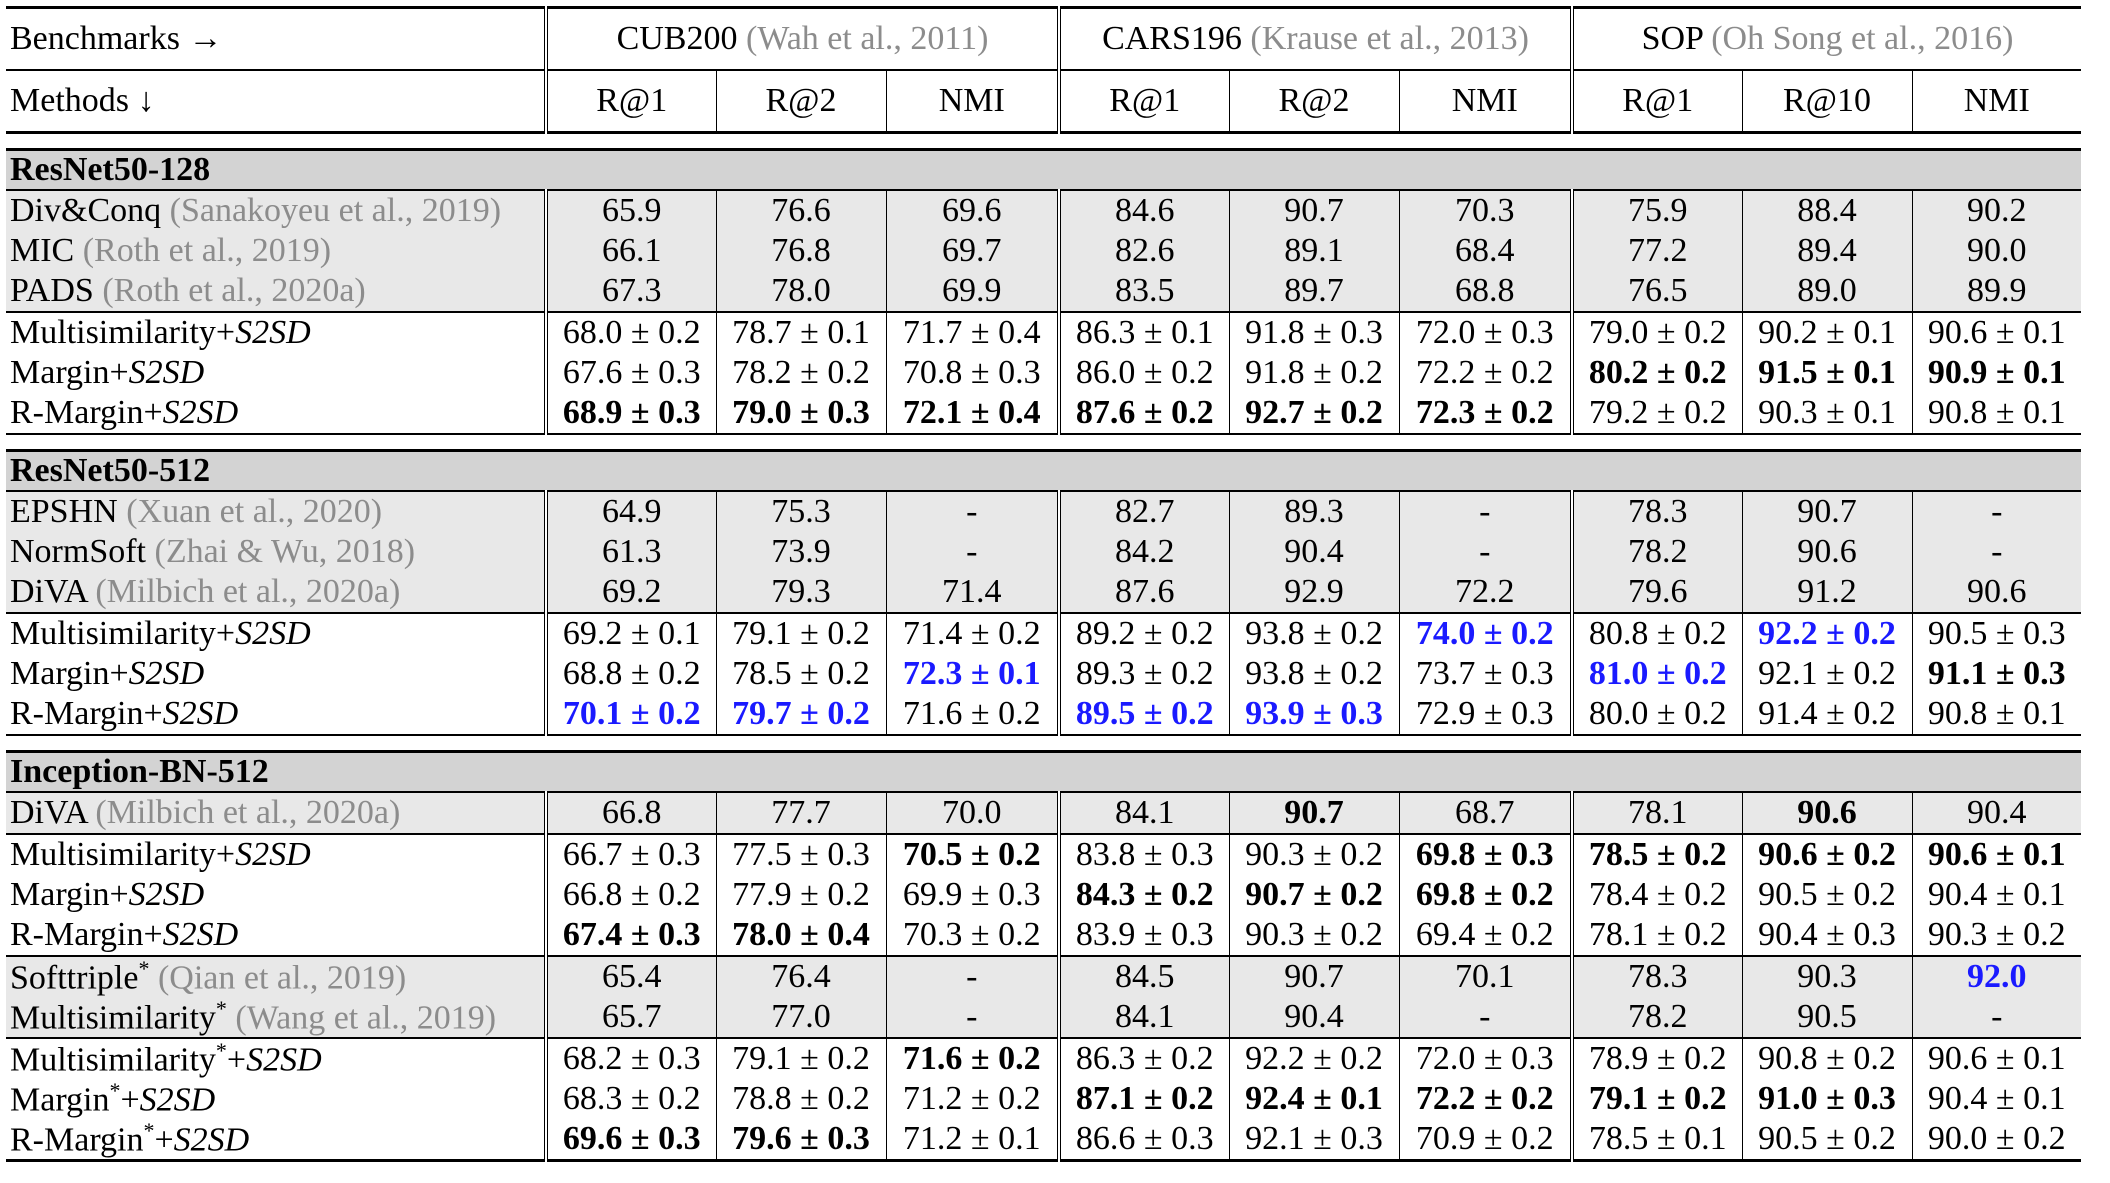 The height and width of the screenshot is (1183, 2110). I want to click on value-cell: 78.2 ± 0.2, so click(800, 373).